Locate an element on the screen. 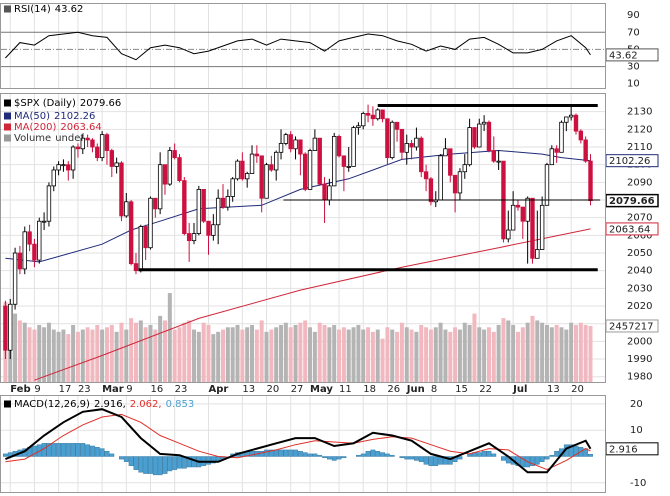 The image size is (670, 496). y-tick-label: 70 is located at coordinates (633, 32).